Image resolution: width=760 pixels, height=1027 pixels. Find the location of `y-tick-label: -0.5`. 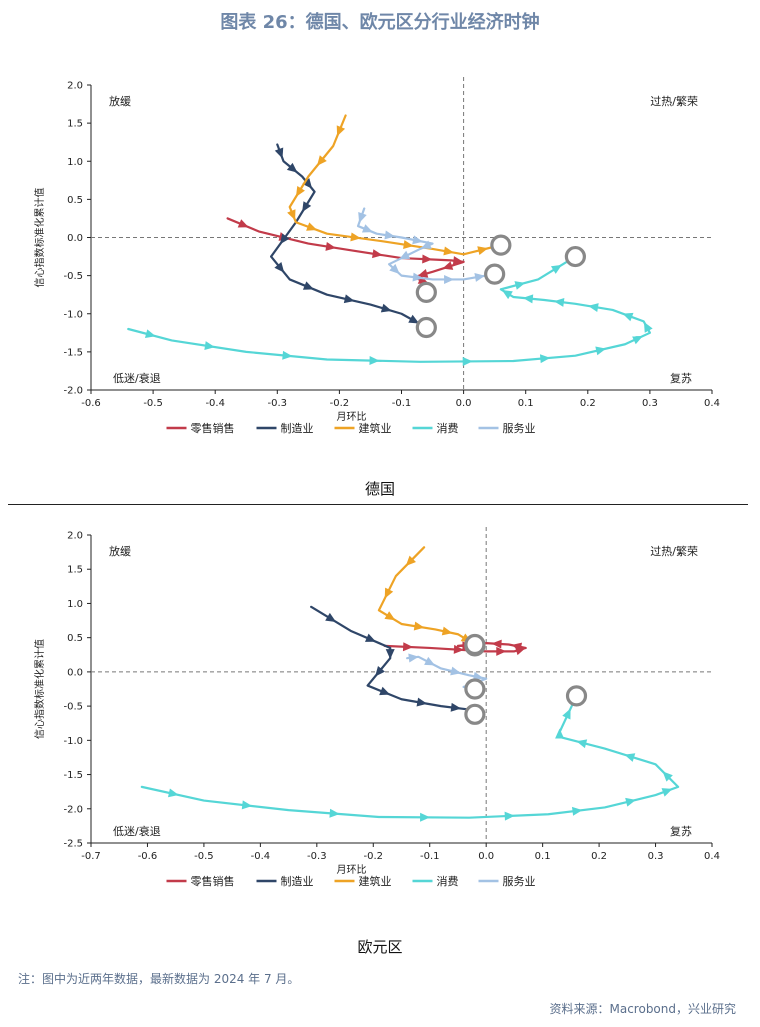

y-tick-label: -0.5 is located at coordinates (73, 707).